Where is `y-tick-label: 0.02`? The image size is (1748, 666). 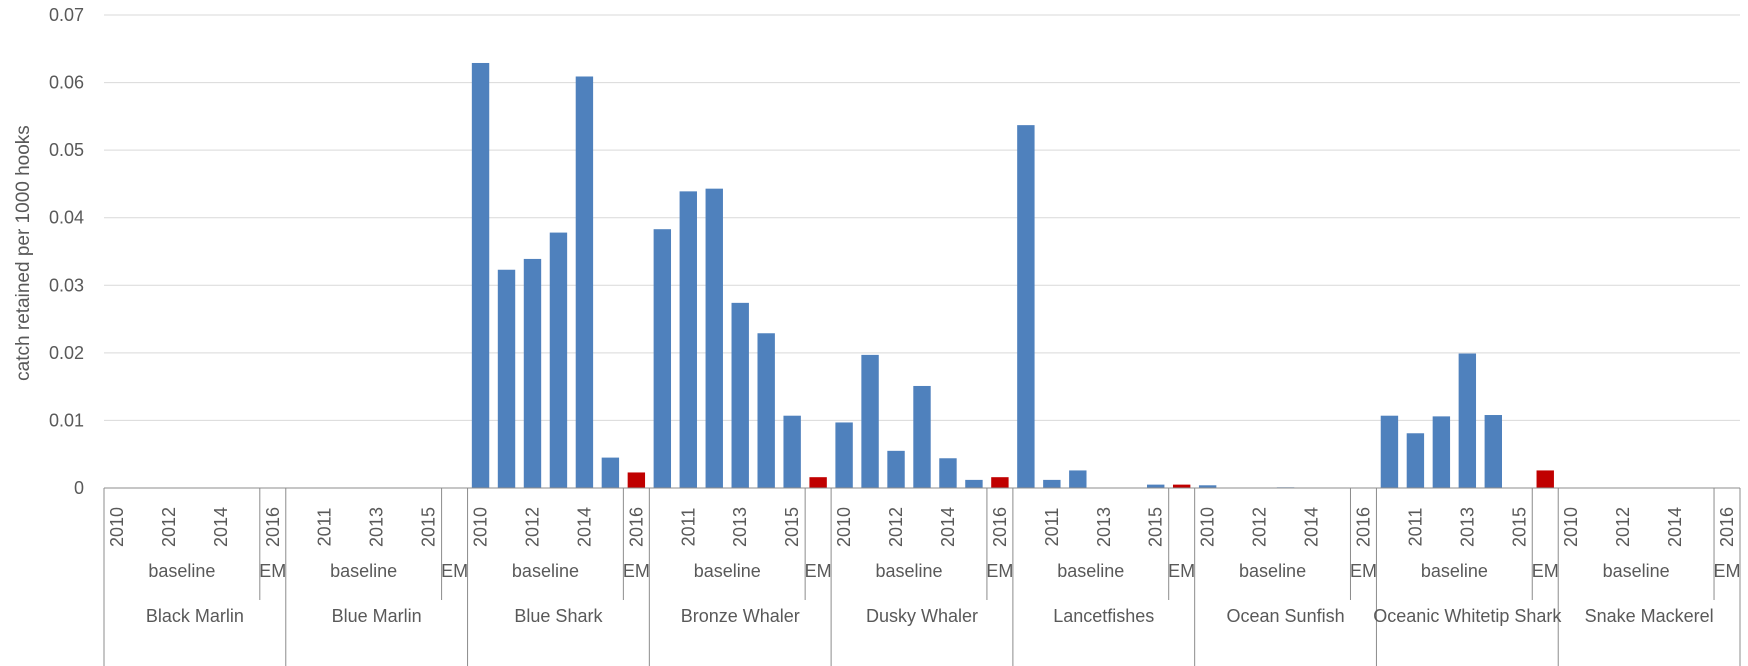
y-tick-label: 0.02 is located at coordinates (66, 353).